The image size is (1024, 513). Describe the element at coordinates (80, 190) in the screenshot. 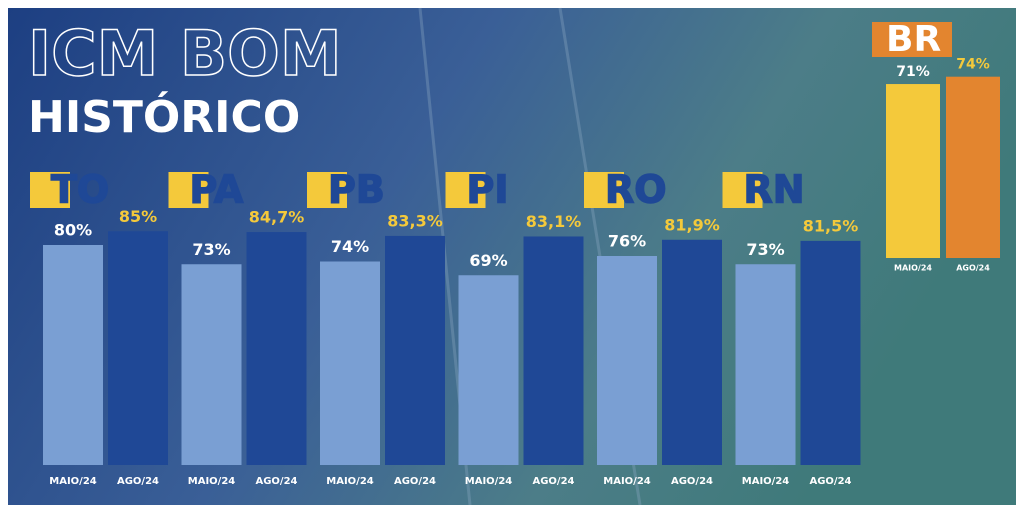

I see `state-tag: TO` at that location.